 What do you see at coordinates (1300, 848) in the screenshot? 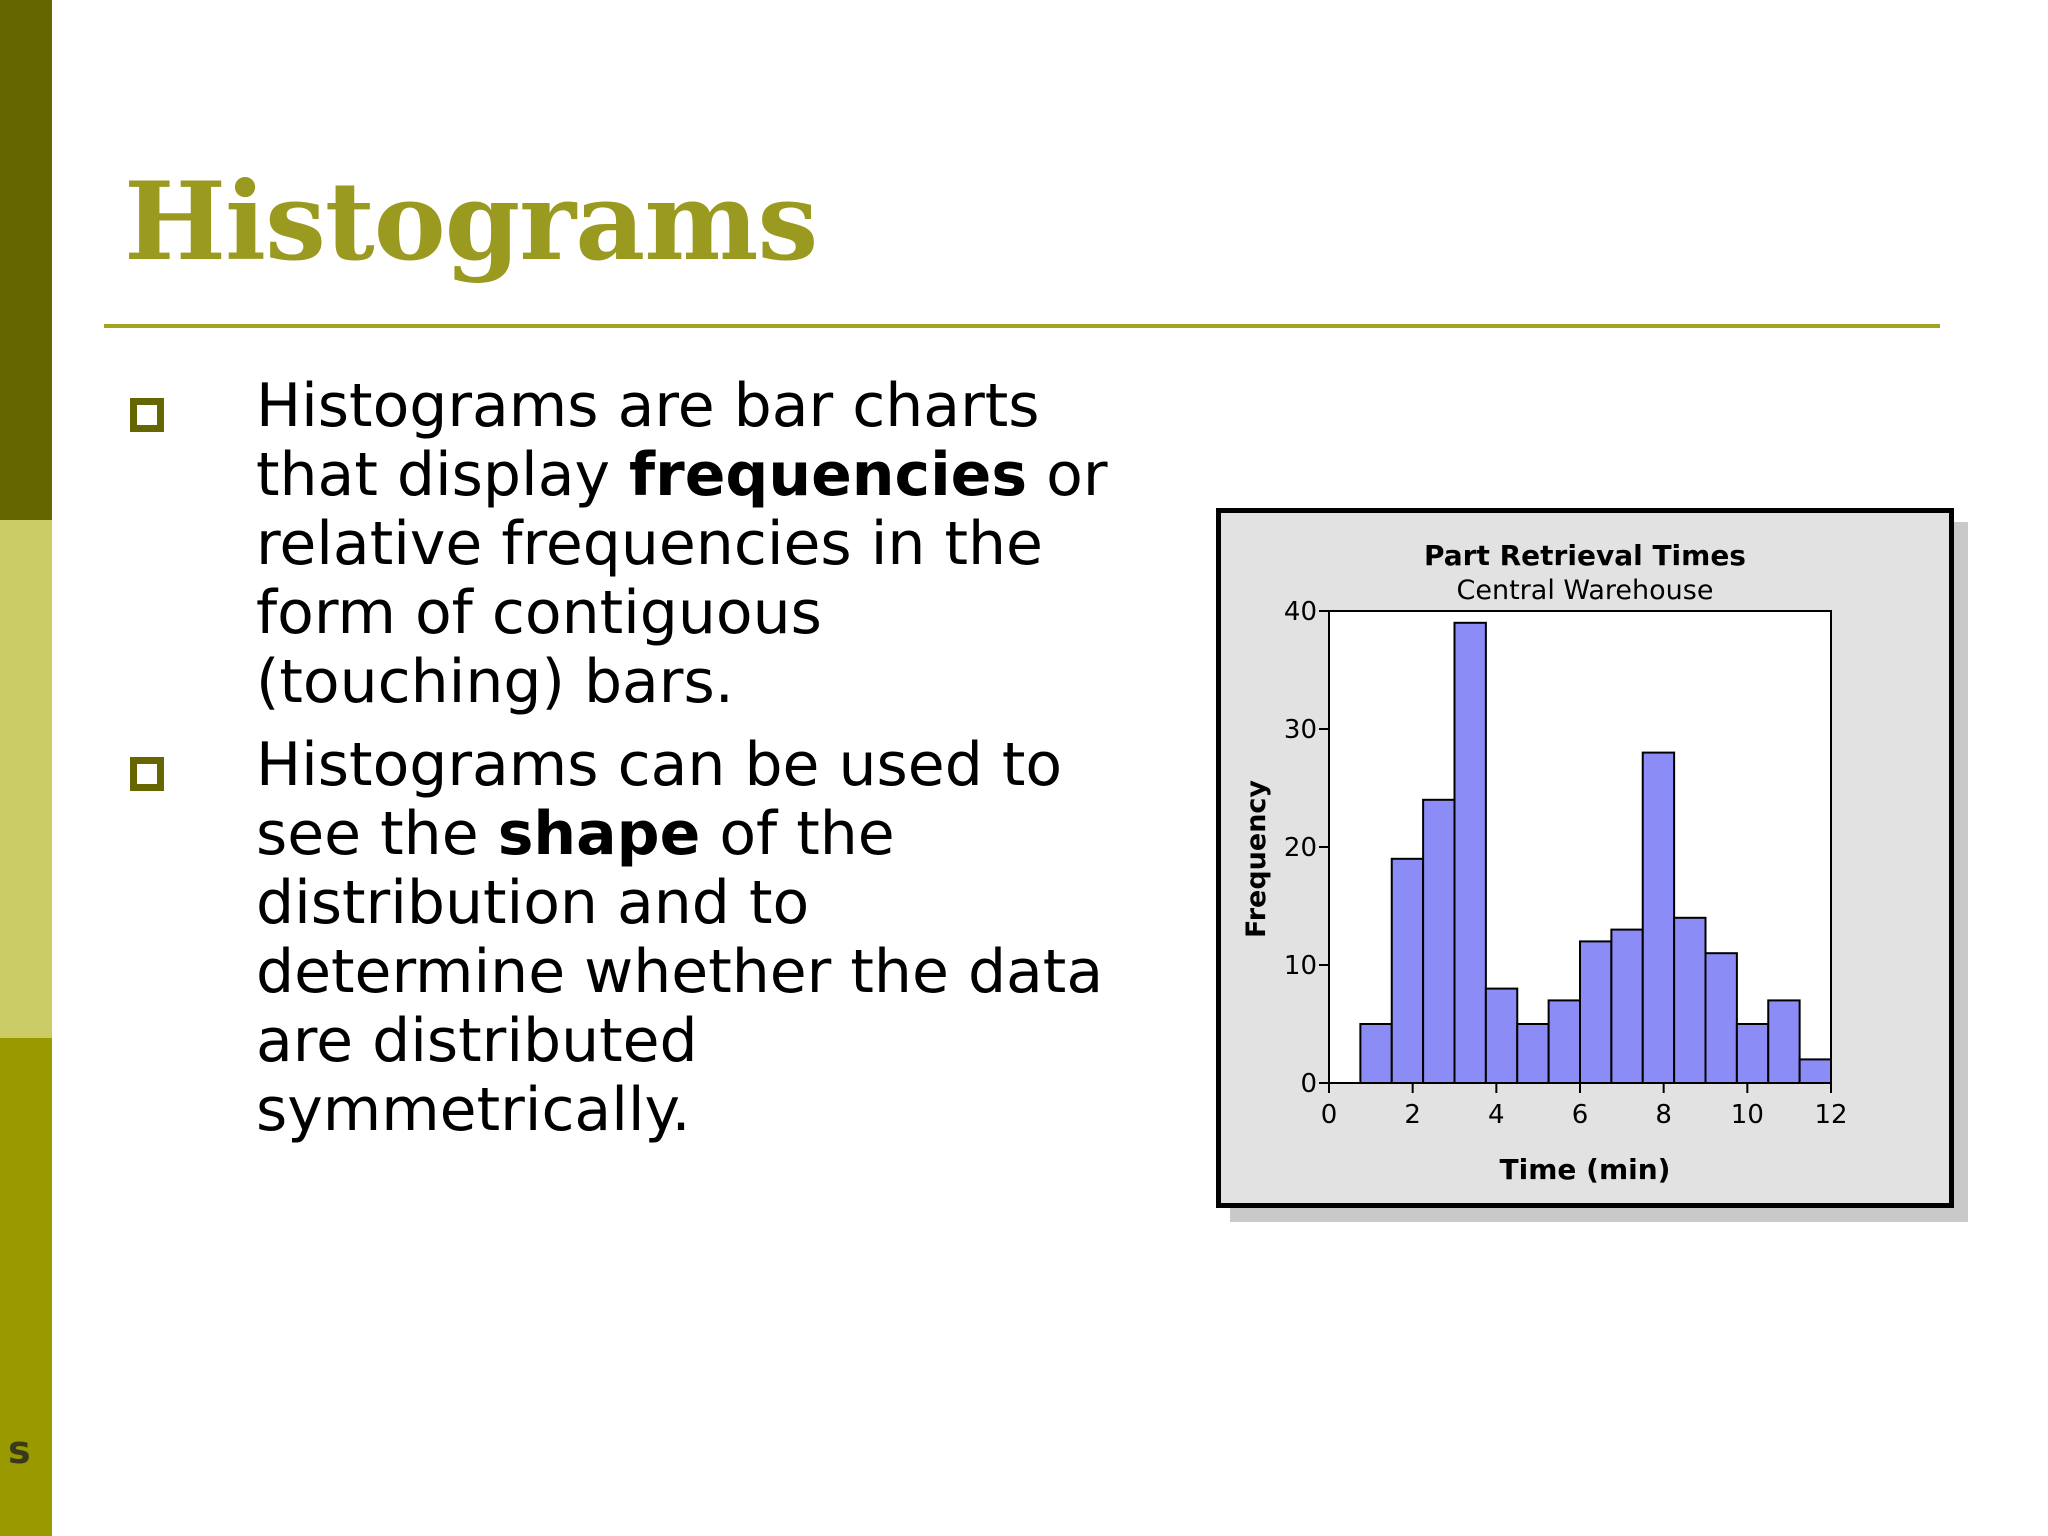
I see `y-tick-label: 20` at bounding box center [1300, 848].